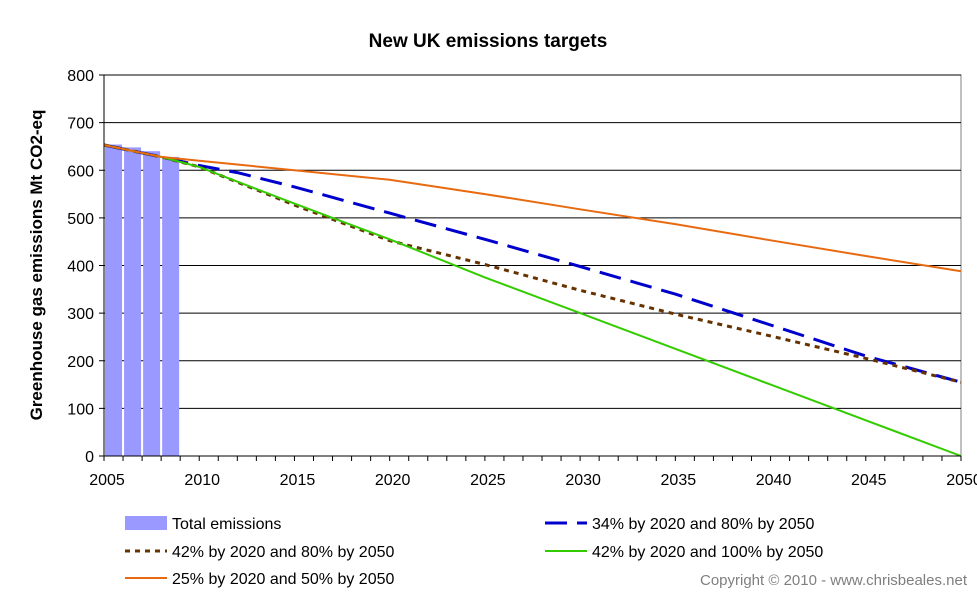 The image size is (977, 600). What do you see at coordinates (36, 265) in the screenshot?
I see `y-axis-label: Greenhouse gas emissions Mt CO2-eq` at bounding box center [36, 265].